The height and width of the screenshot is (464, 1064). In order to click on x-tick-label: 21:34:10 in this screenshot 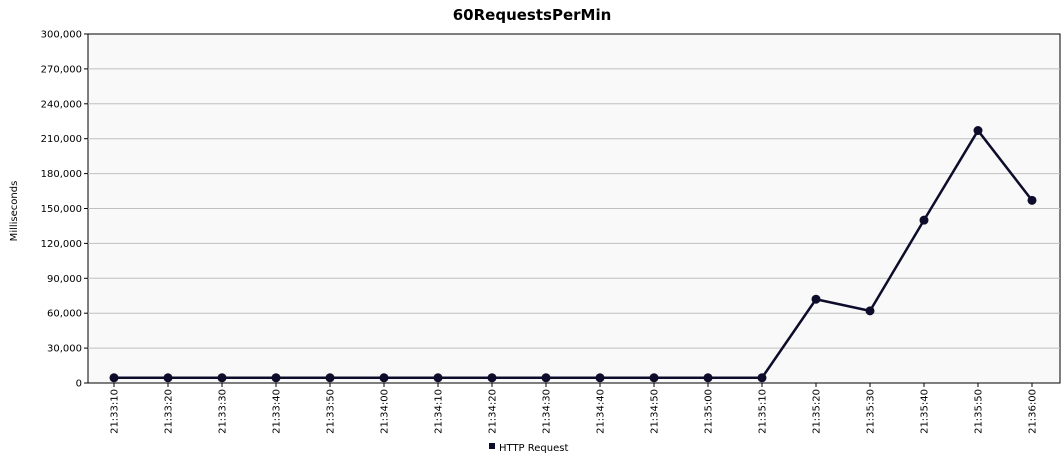, I will do `click(439, 411)`.